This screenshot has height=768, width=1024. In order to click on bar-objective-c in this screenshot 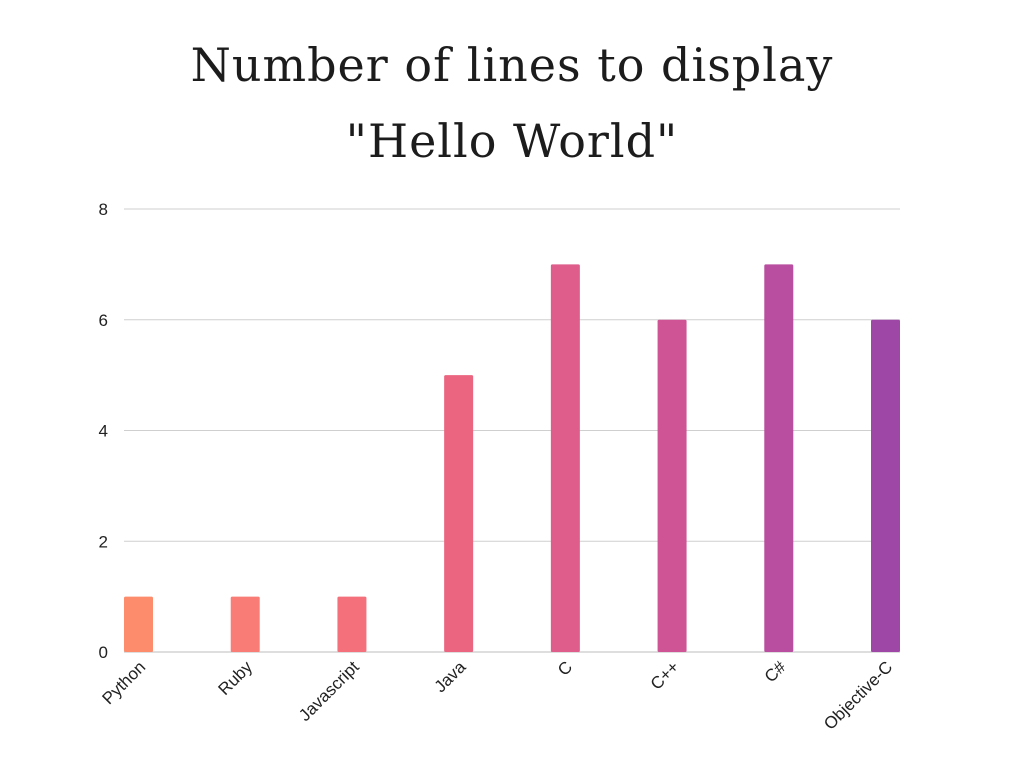, I will do `click(885, 485)`.